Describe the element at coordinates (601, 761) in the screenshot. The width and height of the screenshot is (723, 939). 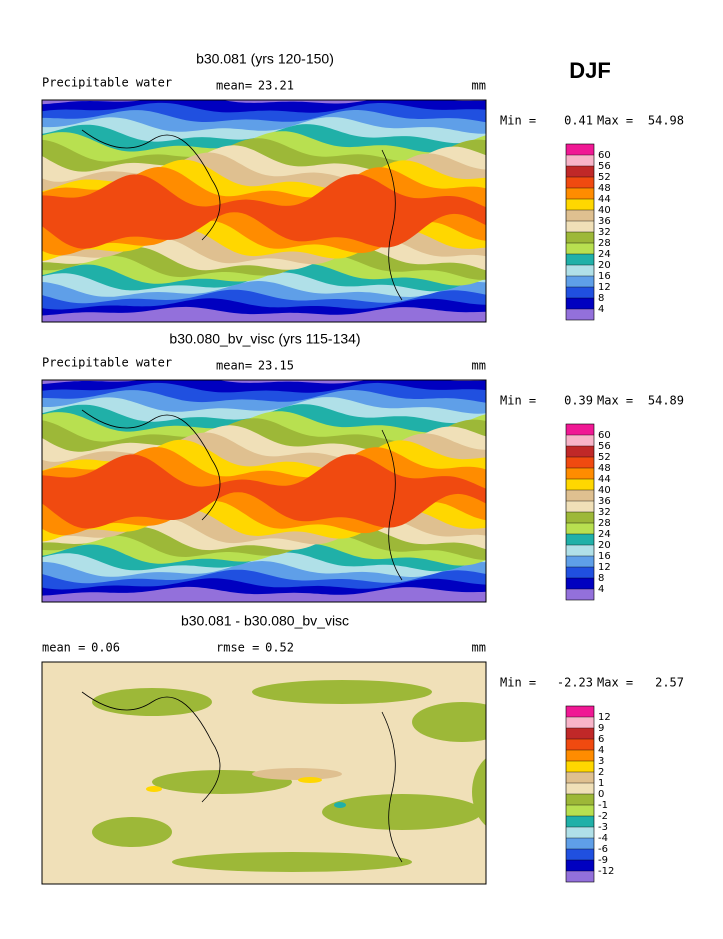
I see `colorbar-label: 3` at that location.